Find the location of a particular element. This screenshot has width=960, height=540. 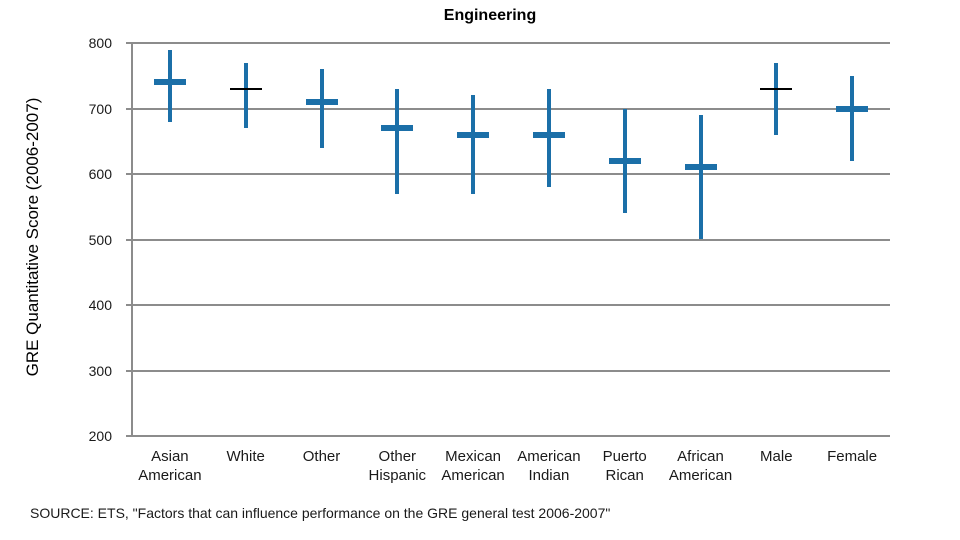

x-label-asian-american: Asian American is located at coordinates (170, 466).